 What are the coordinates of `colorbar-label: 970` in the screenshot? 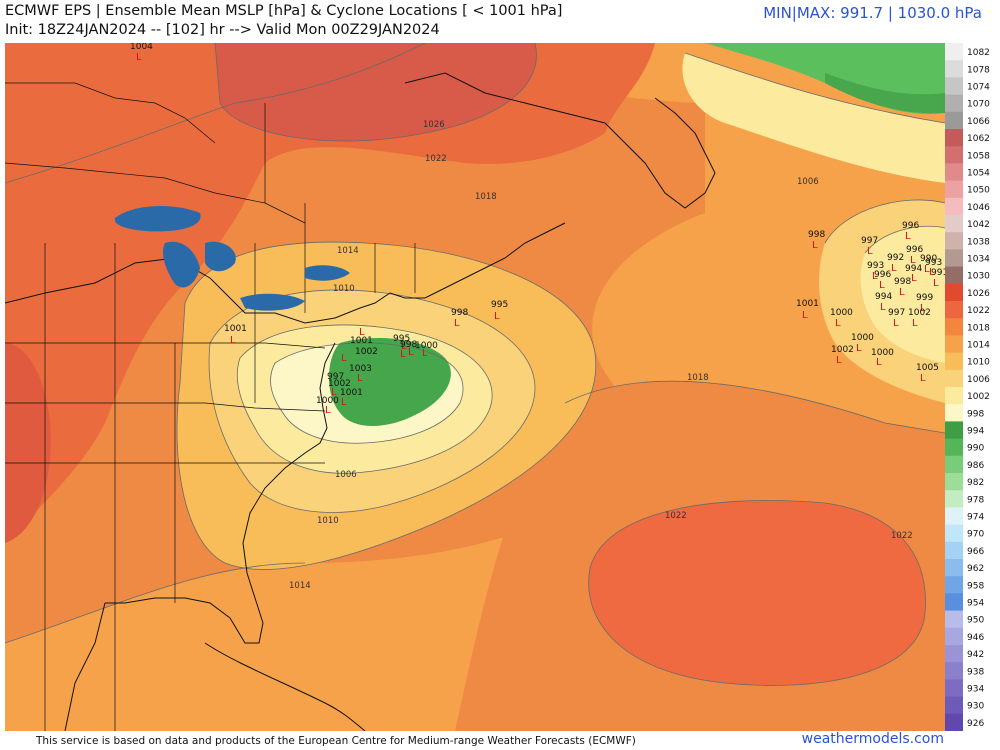 It's located at (975, 535).